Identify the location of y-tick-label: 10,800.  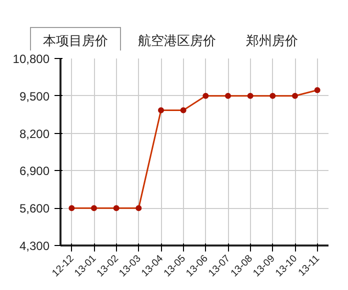
(31, 59).